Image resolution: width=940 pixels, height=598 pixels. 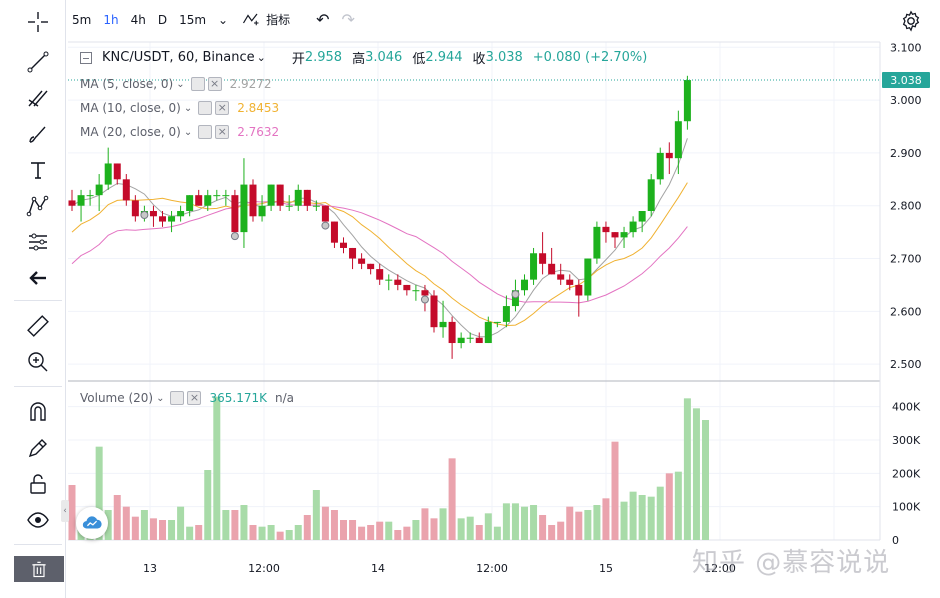 I want to click on lock-icon, so click(x=38, y=484).